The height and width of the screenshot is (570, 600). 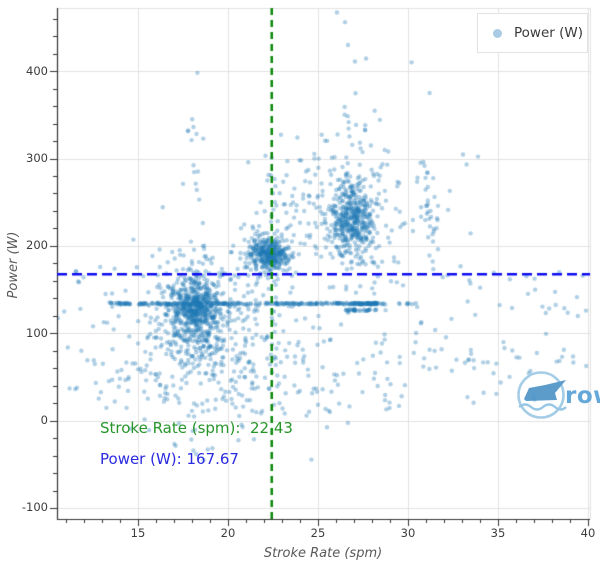 What do you see at coordinates (37, 71) in the screenshot?
I see `y-tick-label: 400` at bounding box center [37, 71].